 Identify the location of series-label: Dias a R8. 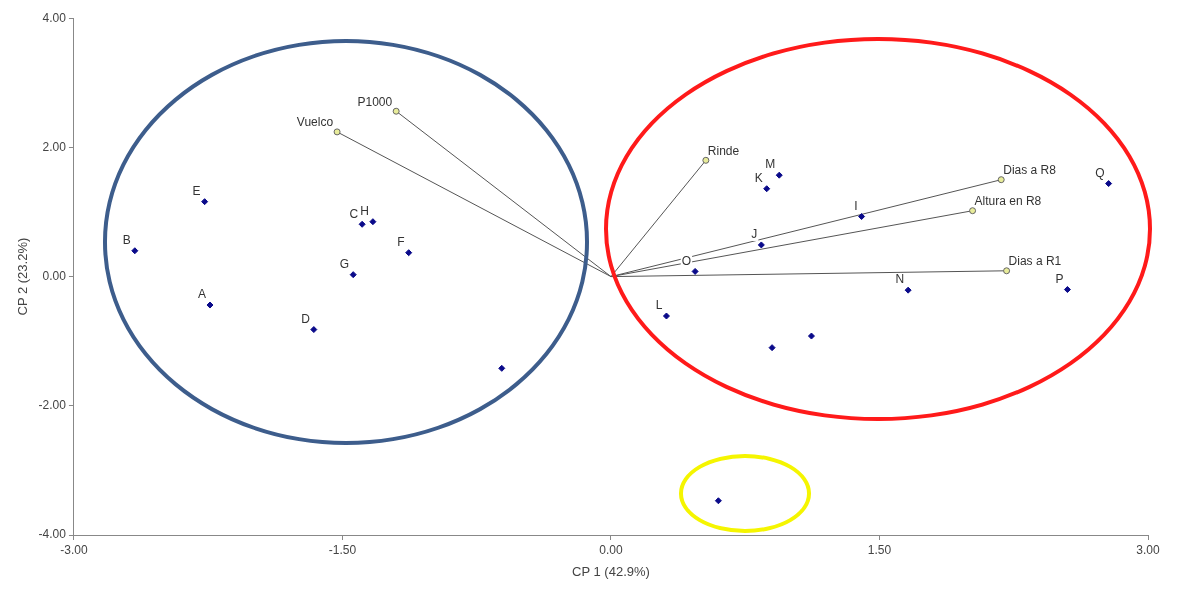
(1030, 170).